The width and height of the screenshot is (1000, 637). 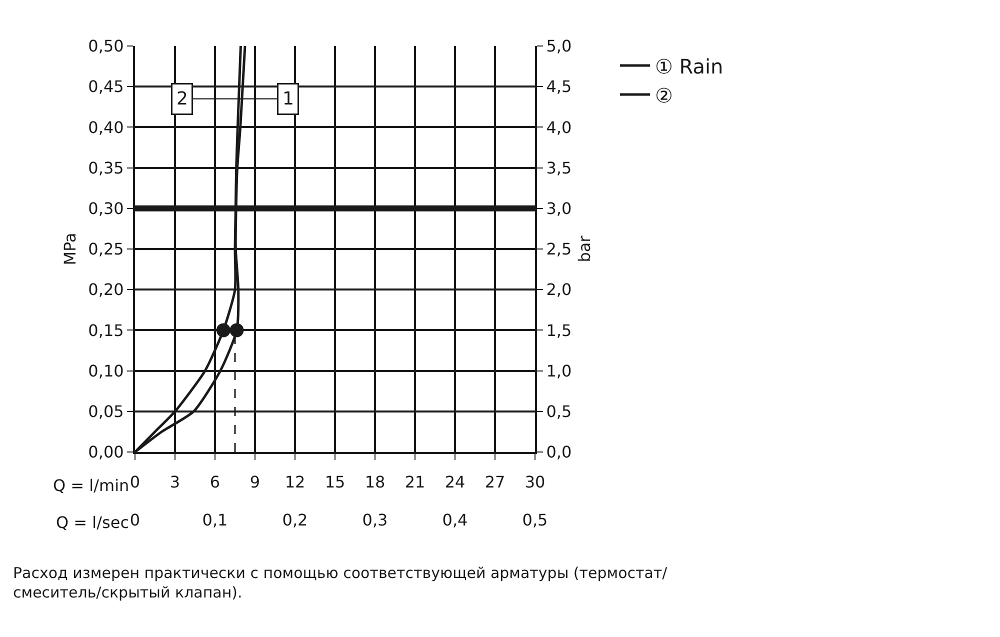 I want to click on y2-tick-label: 1,0, so click(x=559, y=370).